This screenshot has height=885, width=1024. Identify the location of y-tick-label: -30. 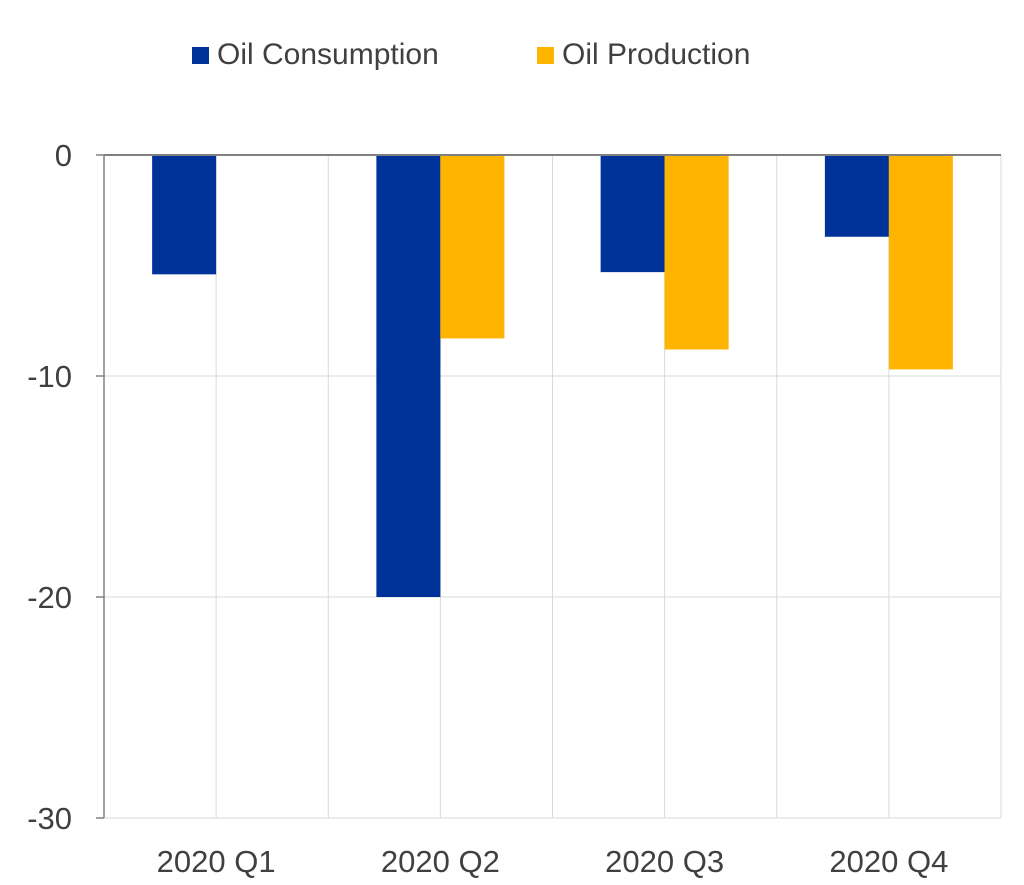
(49, 818).